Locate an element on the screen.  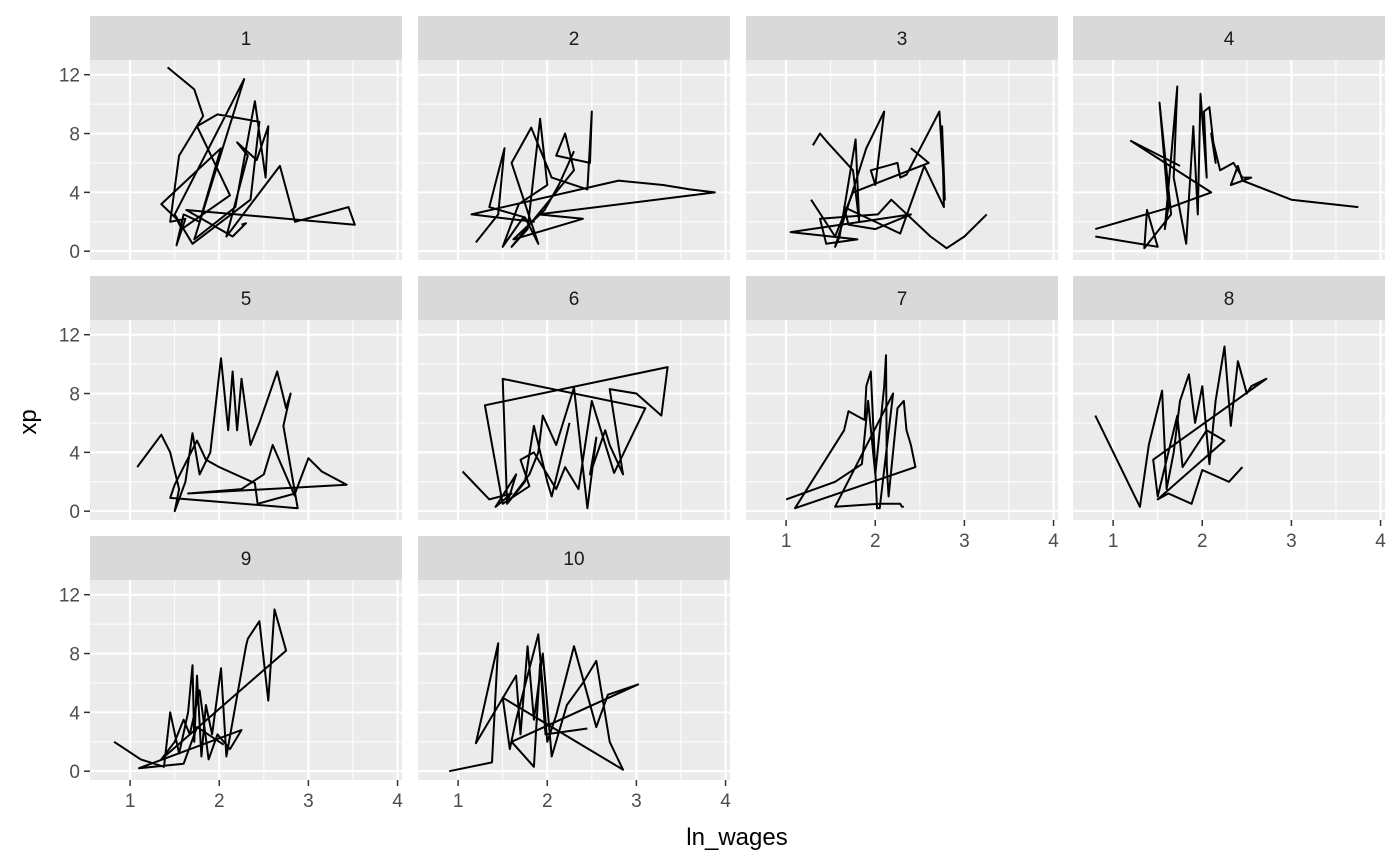
facet-strip-label: 2 is located at coordinates (574, 39).